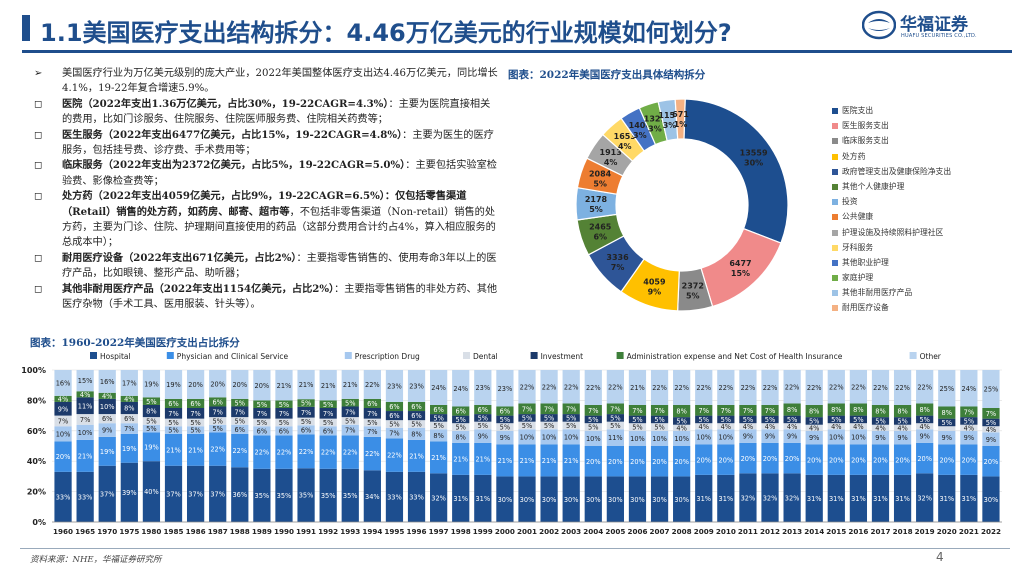  What do you see at coordinates (278, 143) in the screenshot?
I see `bullet-text: ：主要为医生的医疗服务，包括挂号费、诊疗费、手术费用等；` at bounding box center [278, 143].